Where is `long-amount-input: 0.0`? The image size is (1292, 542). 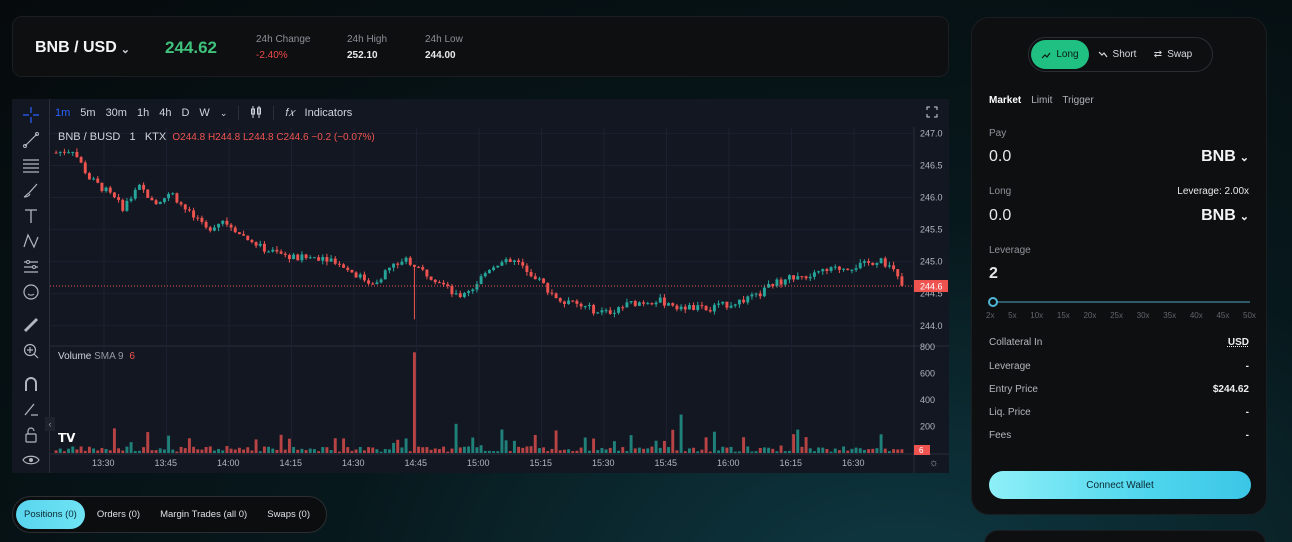 long-amount-input: 0.0 is located at coordinates (1000, 215).